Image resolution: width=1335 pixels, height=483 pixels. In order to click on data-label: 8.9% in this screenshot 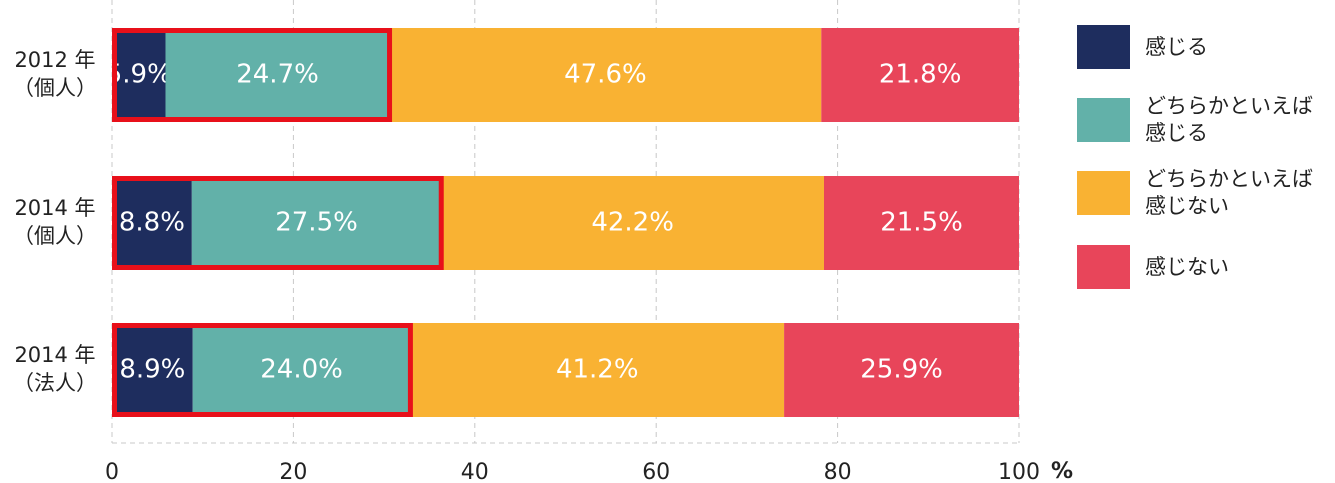, I will do `click(152, 370)`.